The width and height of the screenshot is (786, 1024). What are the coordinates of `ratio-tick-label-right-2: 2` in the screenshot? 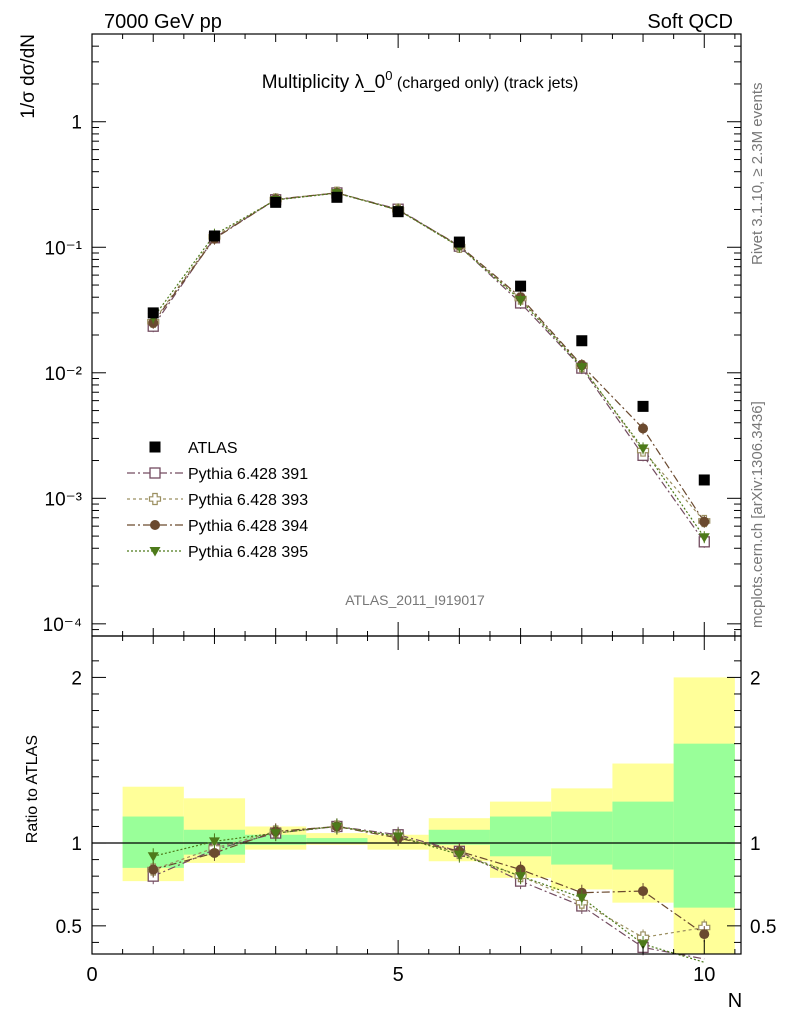 It's located at (755, 678).